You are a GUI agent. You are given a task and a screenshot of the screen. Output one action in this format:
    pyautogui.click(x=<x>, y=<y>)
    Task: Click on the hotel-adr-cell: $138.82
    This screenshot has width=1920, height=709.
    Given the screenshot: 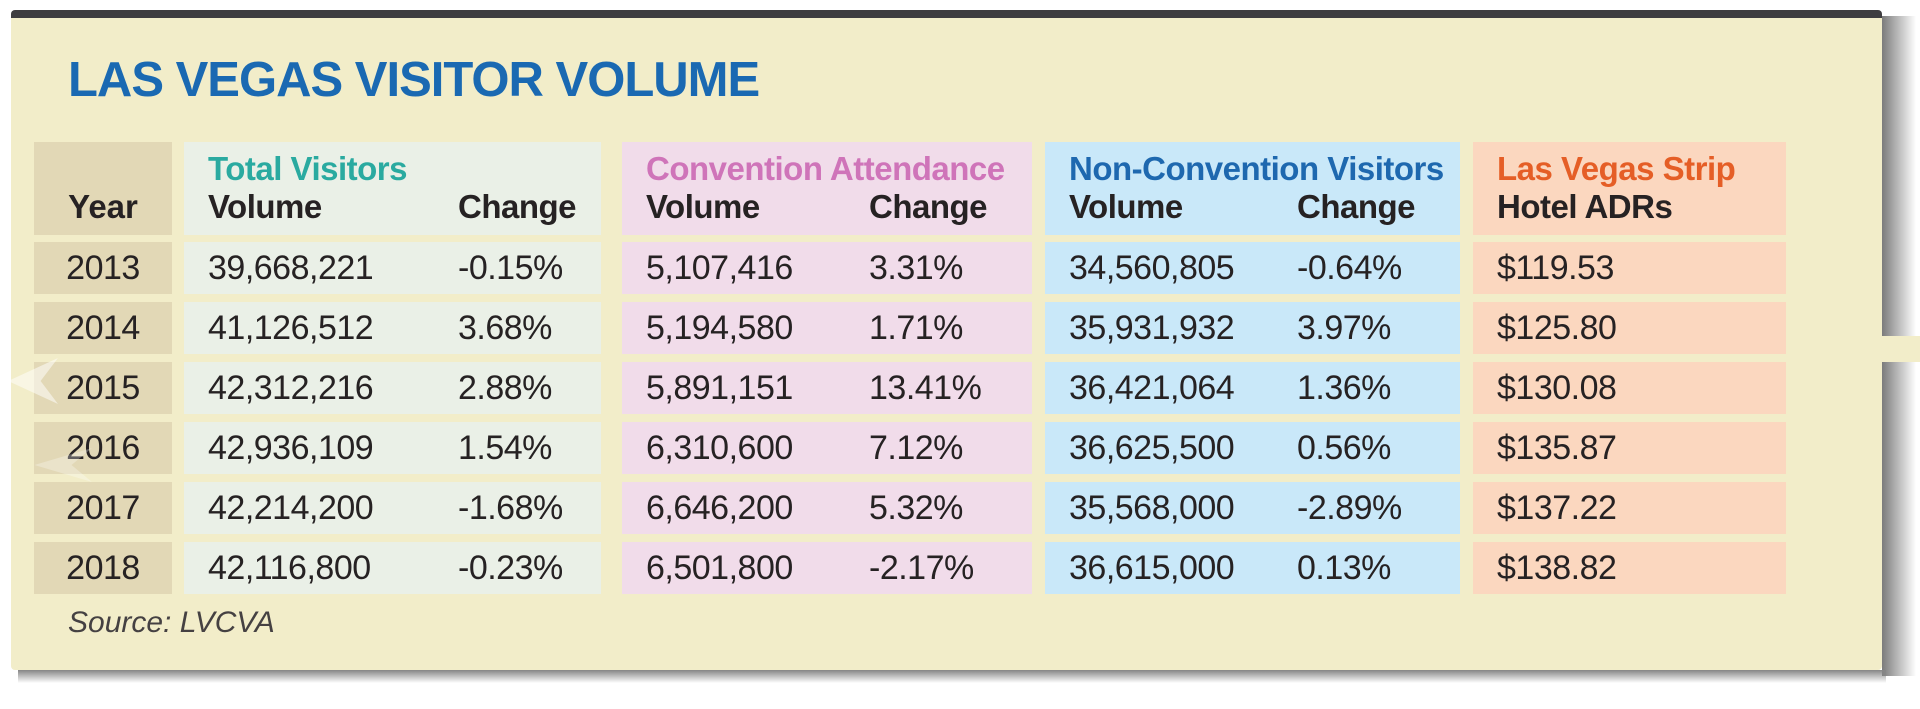 What is the action you would take?
    pyautogui.click(x=1629, y=568)
    